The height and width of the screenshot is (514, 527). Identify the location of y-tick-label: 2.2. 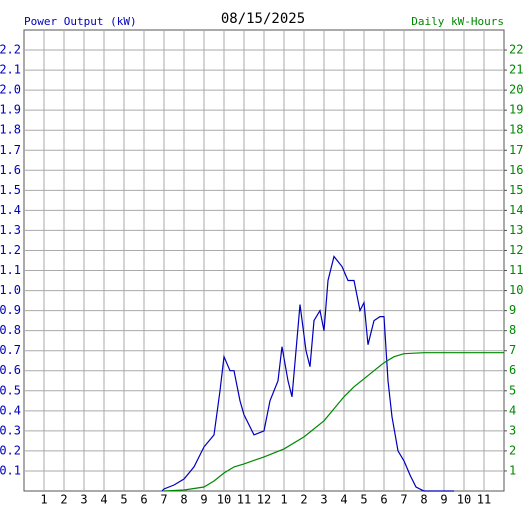
(10, 50).